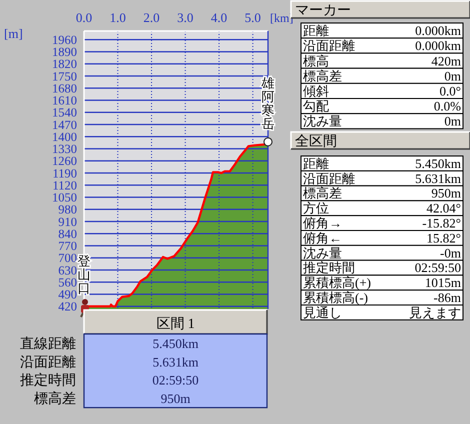  I want to click on category-label: 傾斜, so click(316, 91).